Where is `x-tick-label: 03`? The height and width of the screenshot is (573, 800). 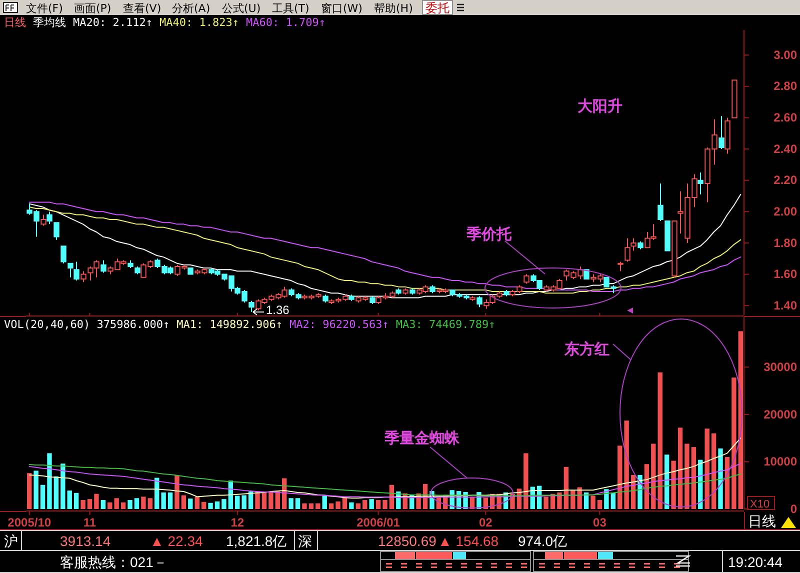 x-tick-label: 03 is located at coordinates (600, 523).